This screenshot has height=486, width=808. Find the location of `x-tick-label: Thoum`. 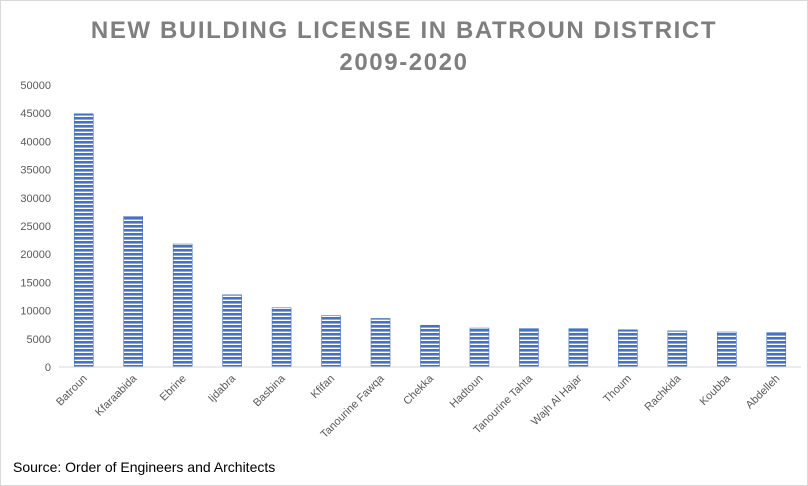

x-tick-label: Thoum is located at coordinates (617, 389).